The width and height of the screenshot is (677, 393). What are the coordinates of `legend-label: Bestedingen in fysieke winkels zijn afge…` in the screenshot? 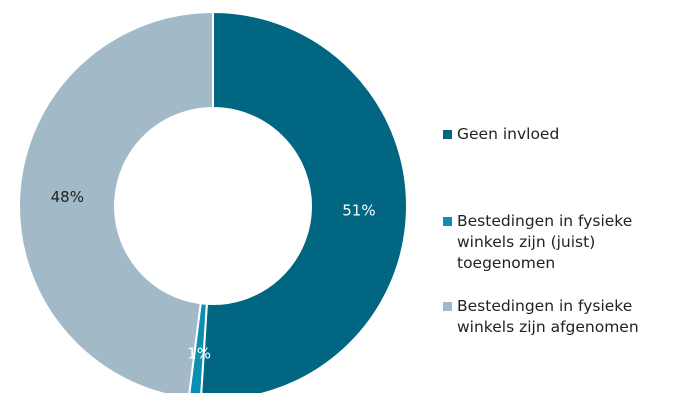 It's located at (548, 316).